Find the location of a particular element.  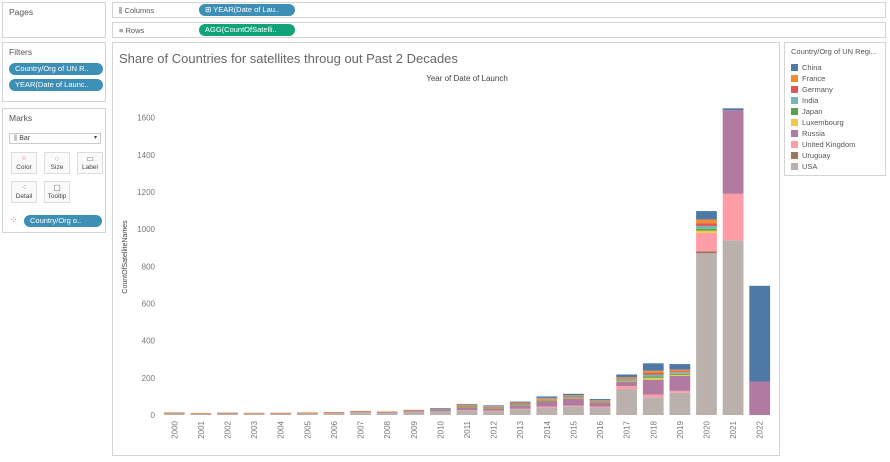

mark-type-label: Bar is located at coordinates (25, 138).